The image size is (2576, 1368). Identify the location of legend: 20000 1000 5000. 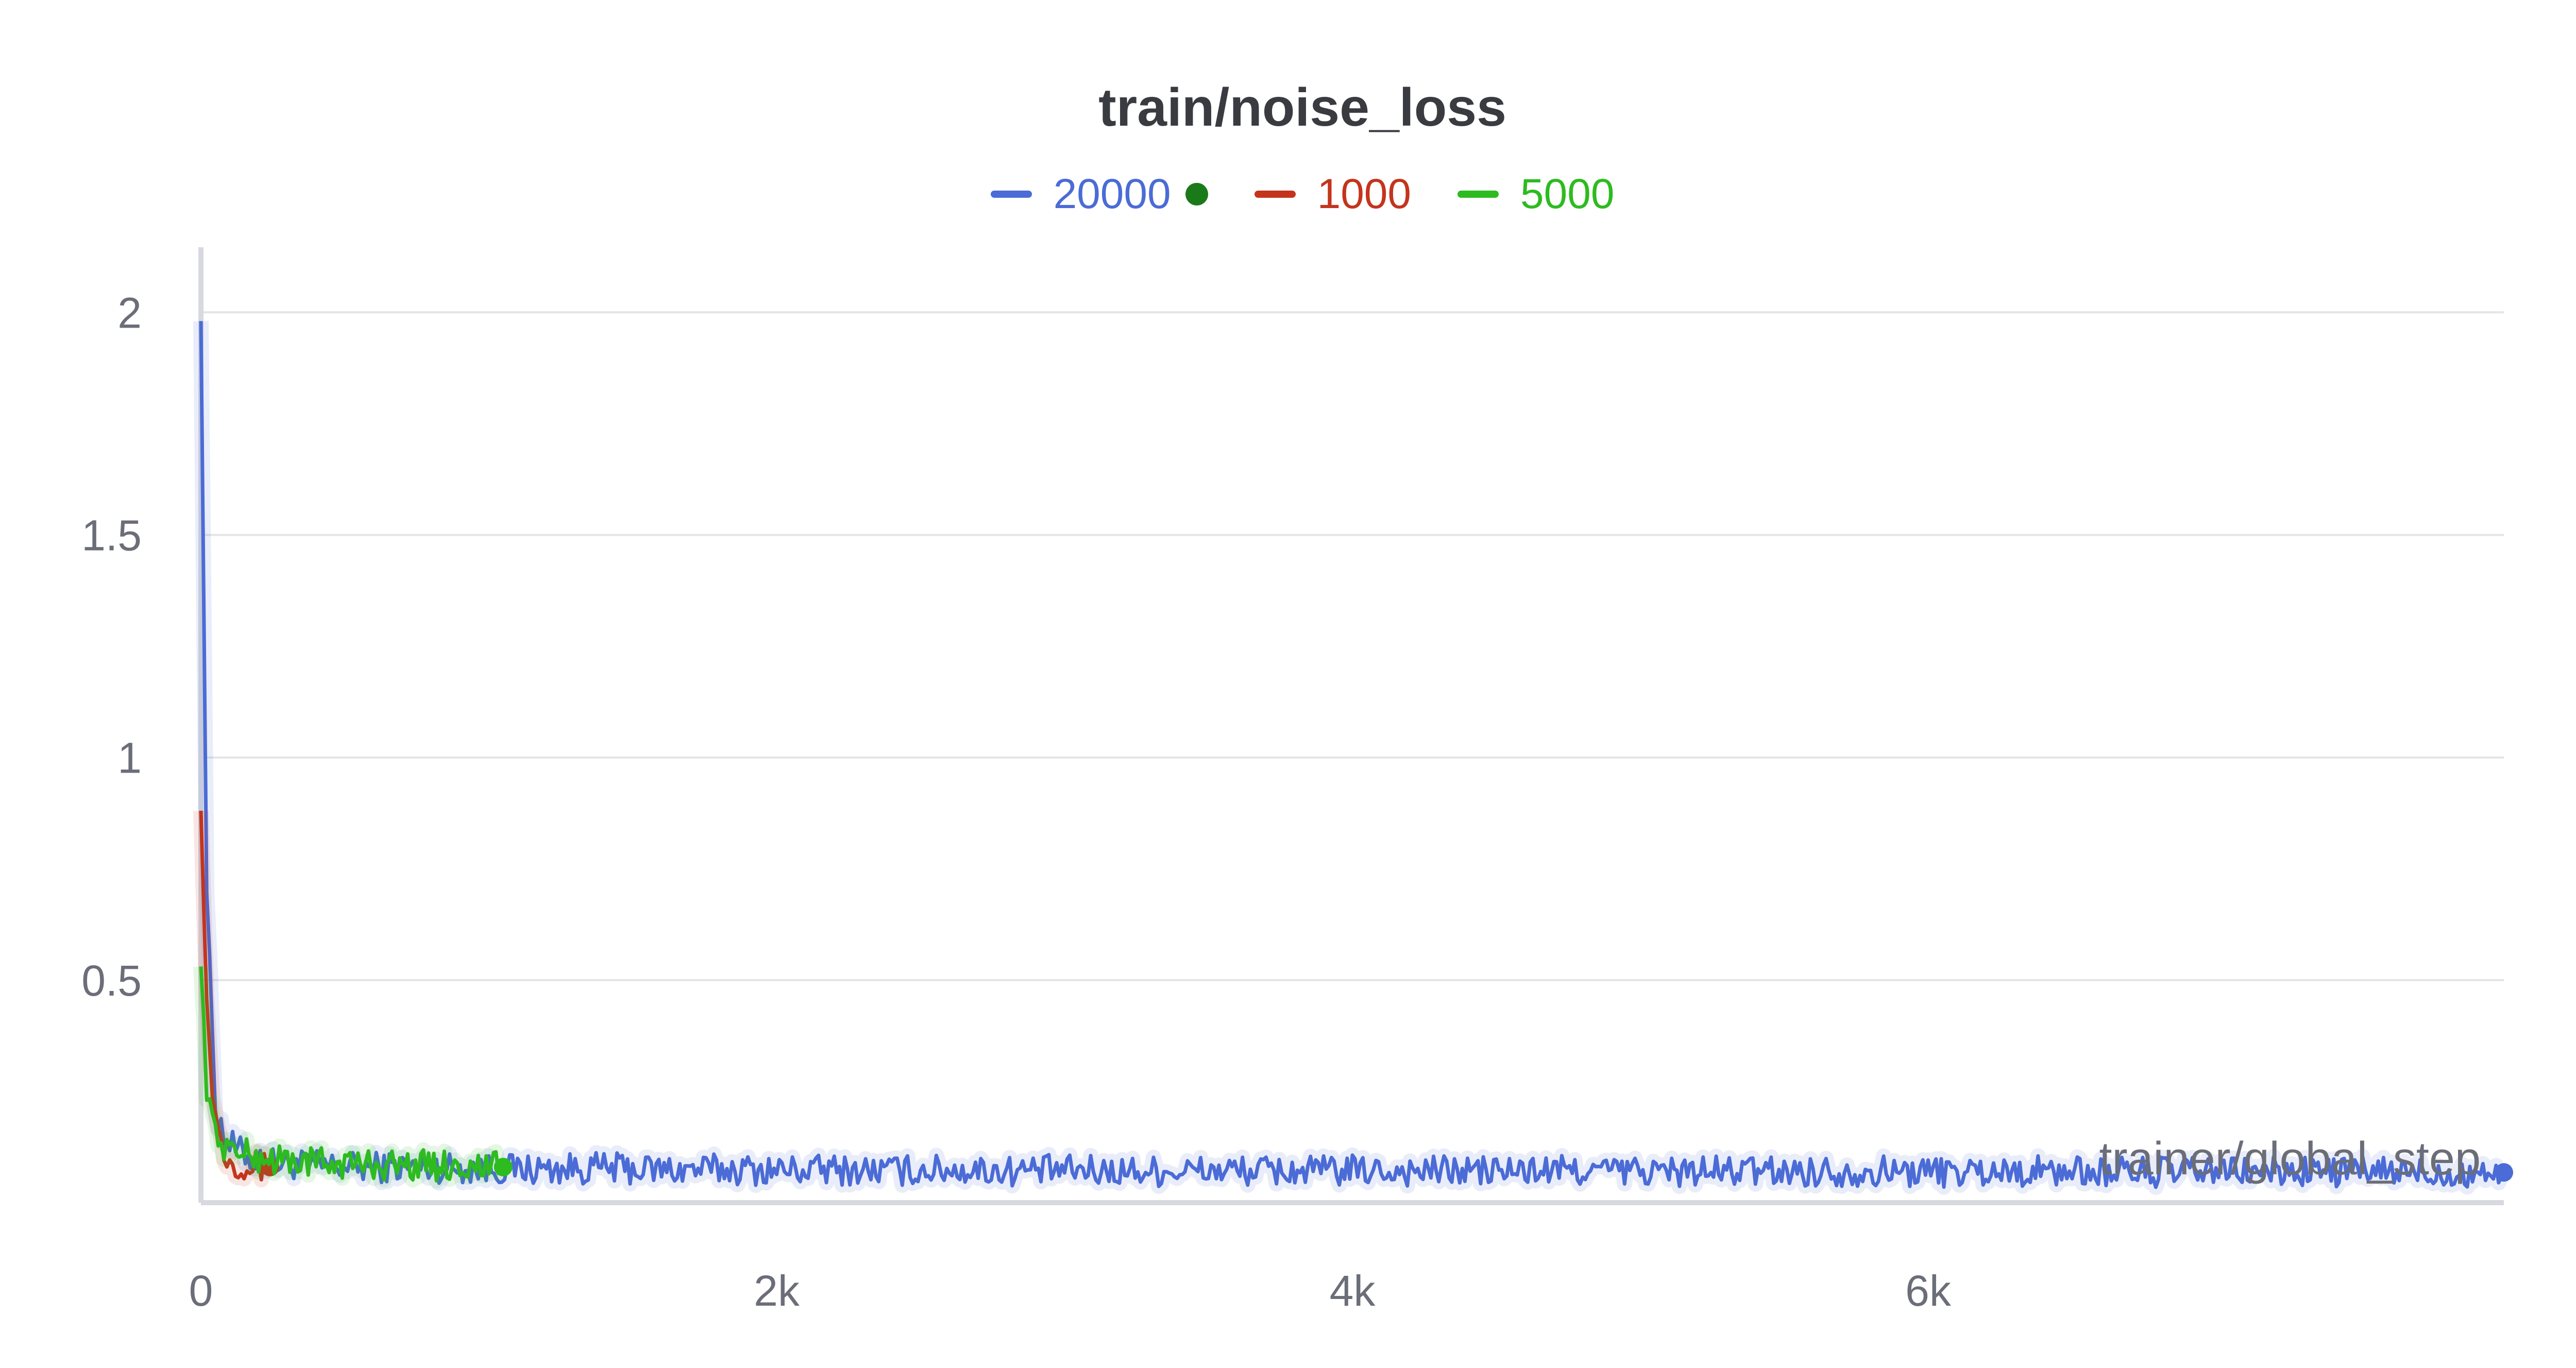
(1288, 194).